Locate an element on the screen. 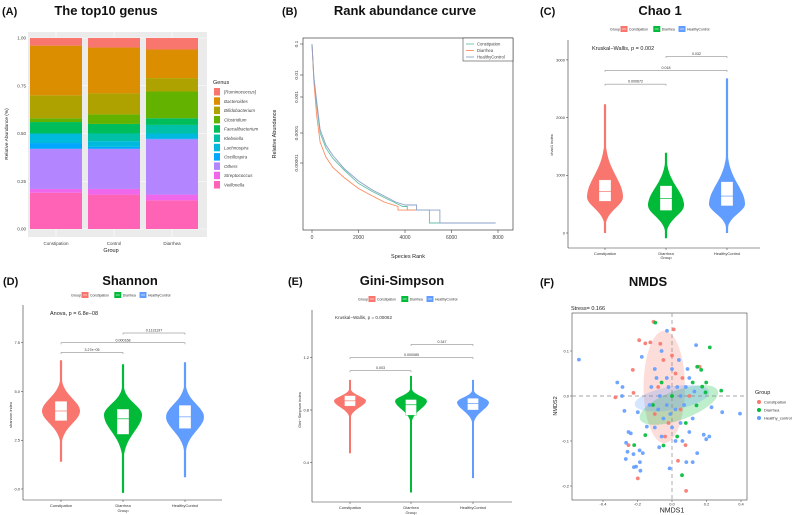  panel-e-xlabel: Group is located at coordinates (411, 512).